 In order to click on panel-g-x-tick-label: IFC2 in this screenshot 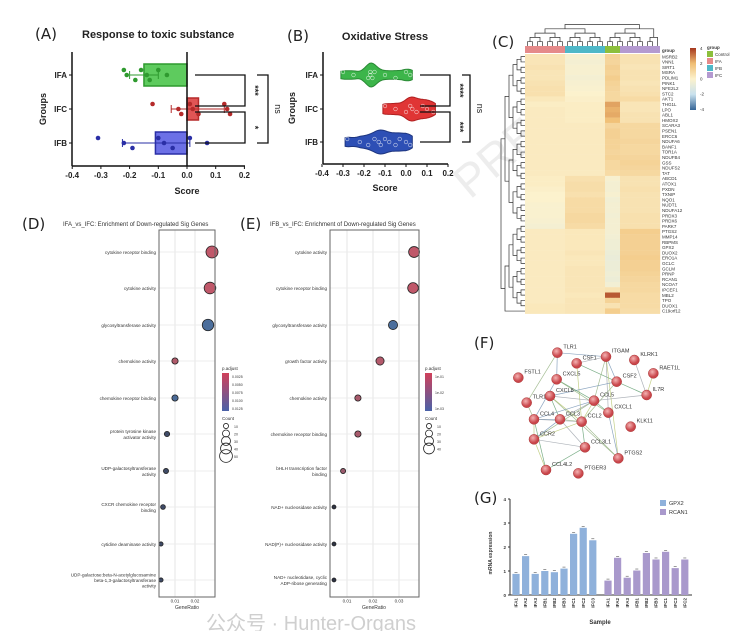, I will do `click(684, 603)`.